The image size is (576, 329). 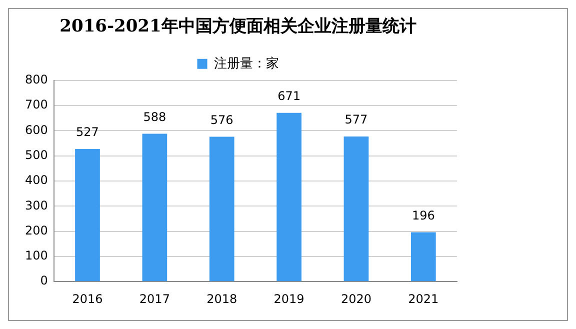 I want to click on y-tick-label: 500, so click(x=36, y=155).